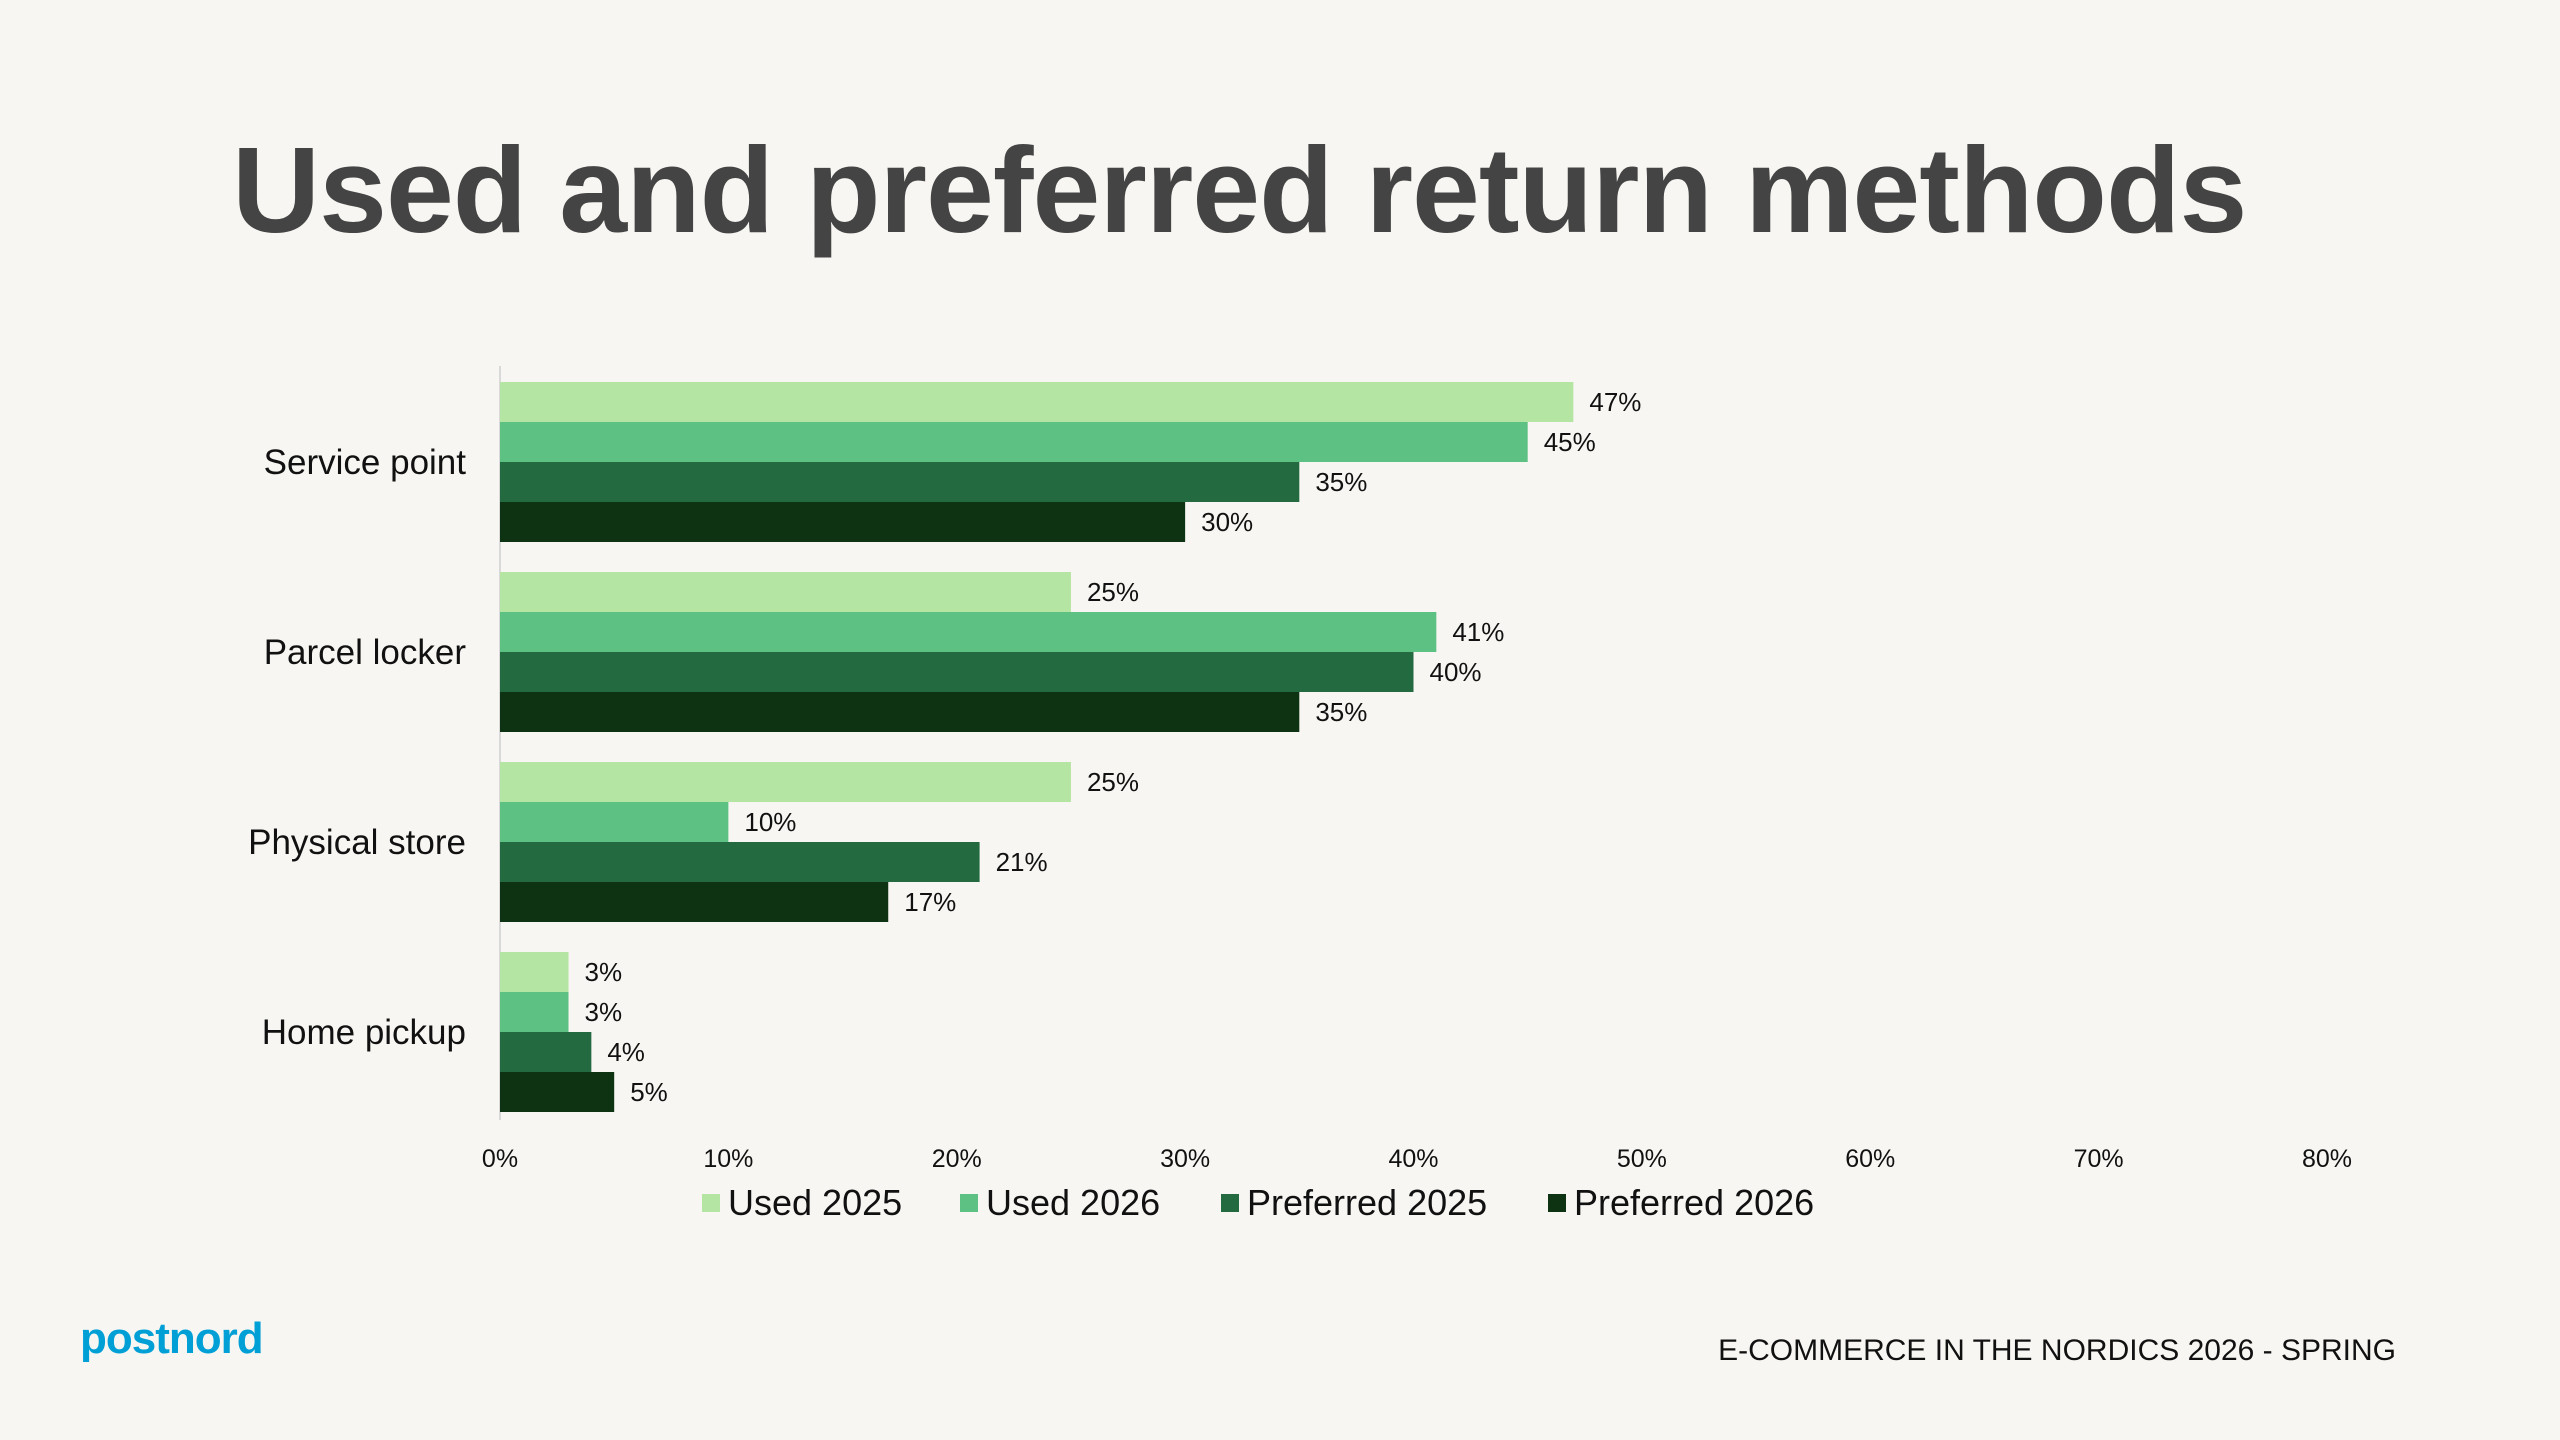 The height and width of the screenshot is (1440, 2560). Describe the element at coordinates (1870, 1159) in the screenshot. I see `x-tick-label: 60%` at that location.